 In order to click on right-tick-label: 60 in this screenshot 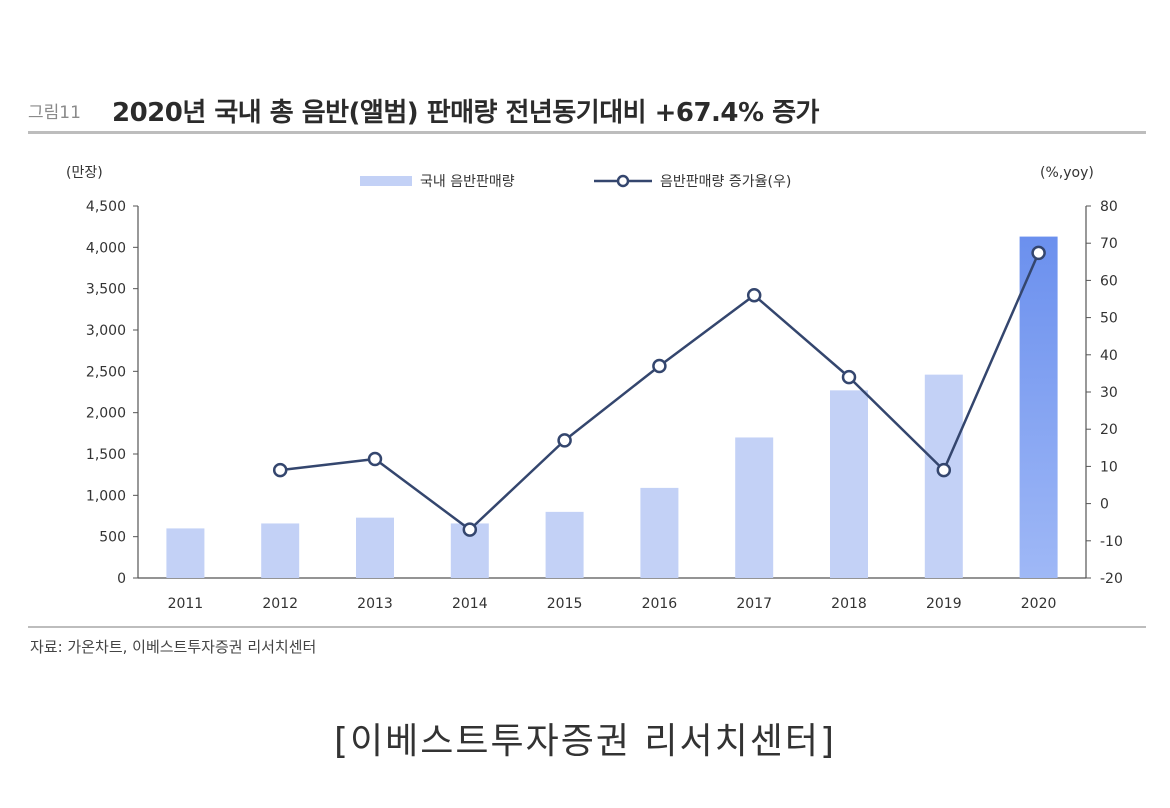, I will do `click(1109, 281)`.